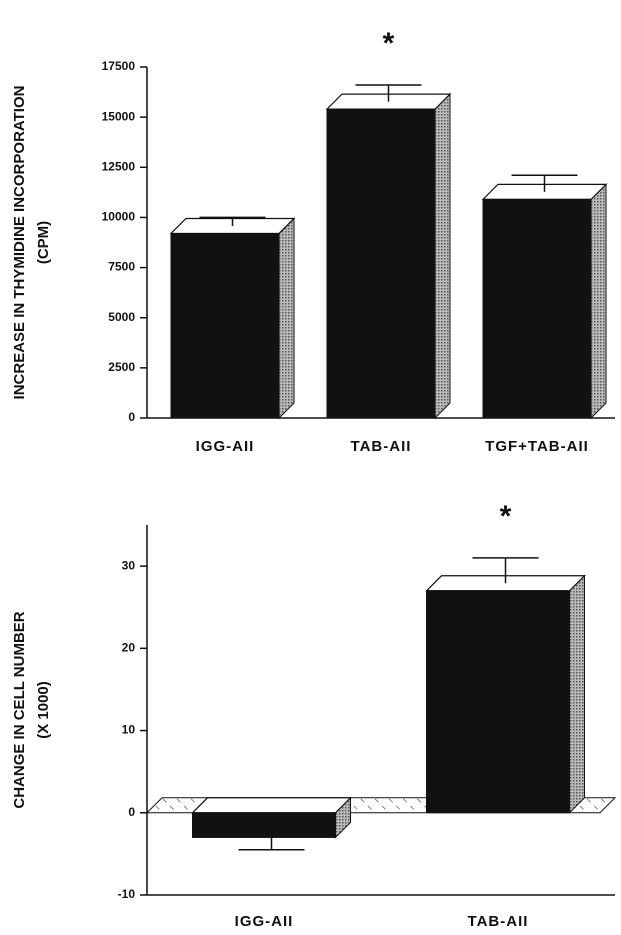  What do you see at coordinates (271, 805) in the screenshot?
I see `bar-top` at bounding box center [271, 805].